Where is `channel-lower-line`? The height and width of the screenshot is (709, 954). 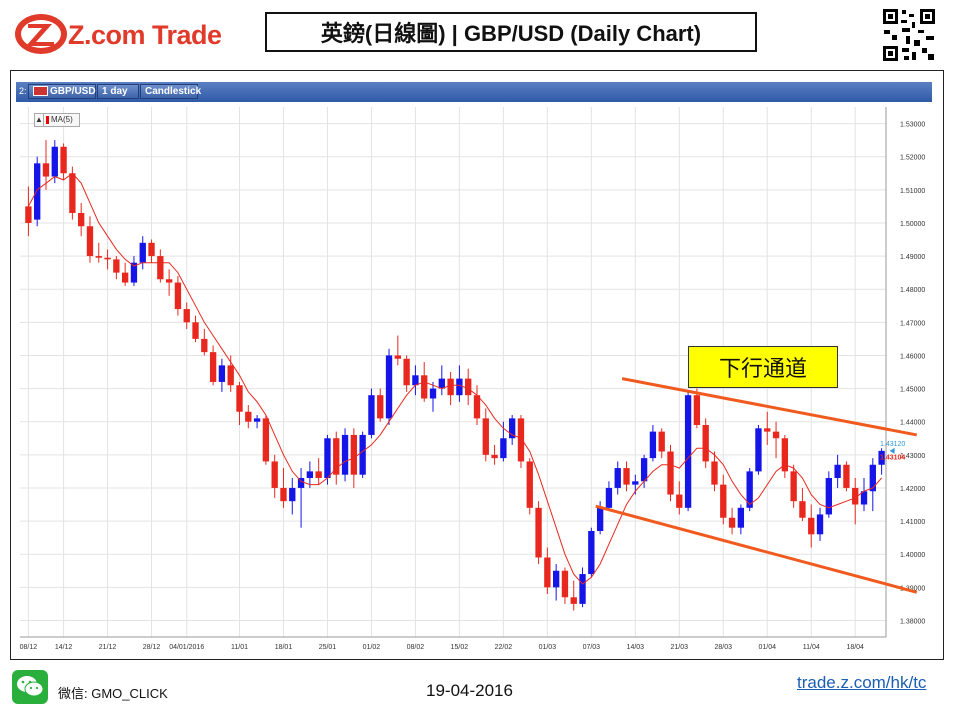 channel-lower-line is located at coordinates (756, 549).